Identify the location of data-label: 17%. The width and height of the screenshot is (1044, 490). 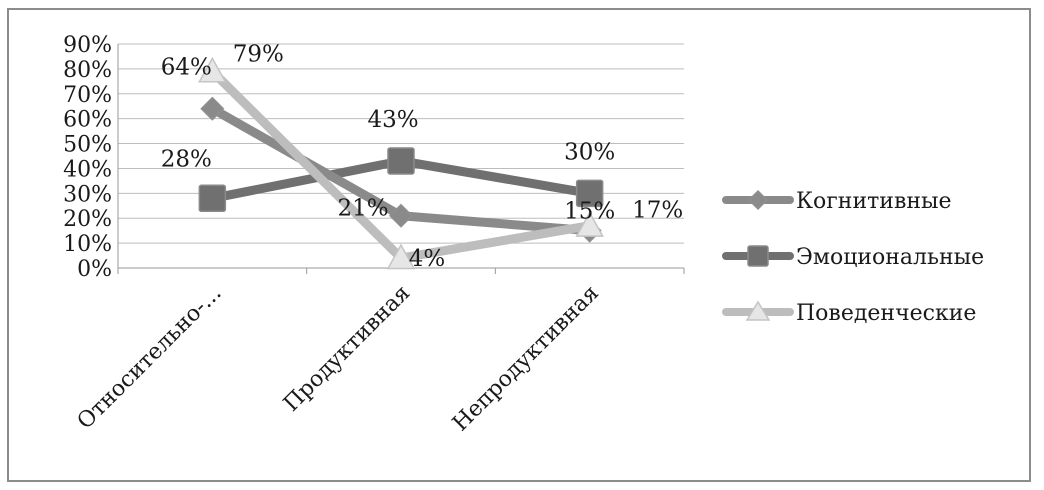
(657, 211).